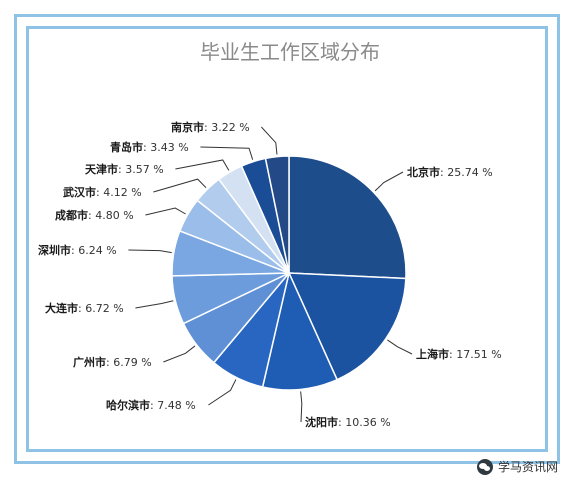 The height and width of the screenshot is (491, 580). I want to click on slice-label-value: : 6.79 %, so click(129, 362).